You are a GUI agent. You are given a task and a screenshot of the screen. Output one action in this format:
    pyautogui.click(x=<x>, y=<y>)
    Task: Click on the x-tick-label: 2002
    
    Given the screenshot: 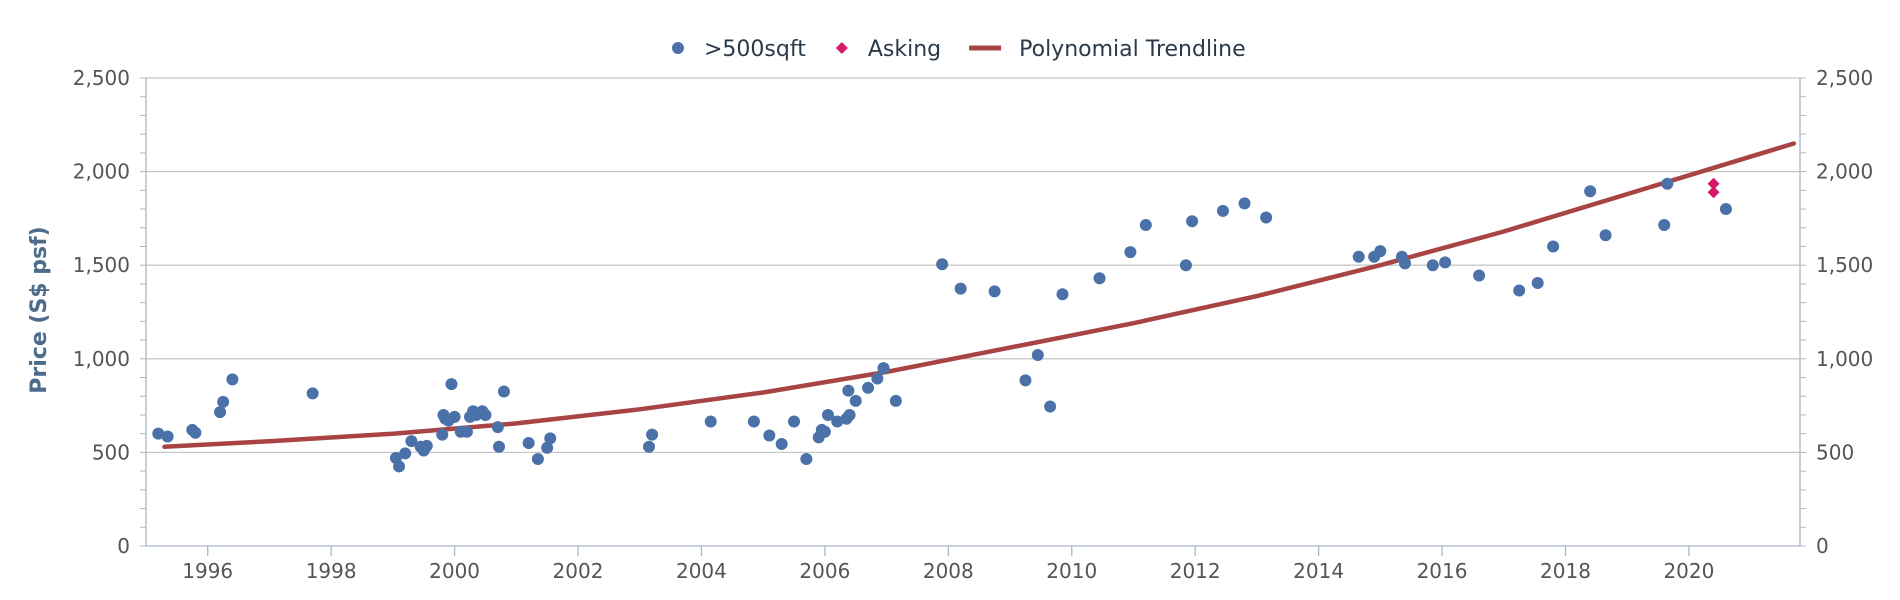 What is the action you would take?
    pyautogui.click(x=578, y=571)
    